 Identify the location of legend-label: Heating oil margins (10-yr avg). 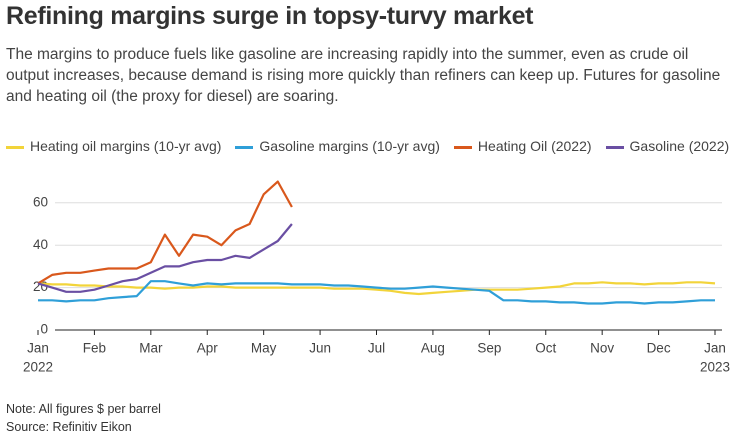
(126, 146).